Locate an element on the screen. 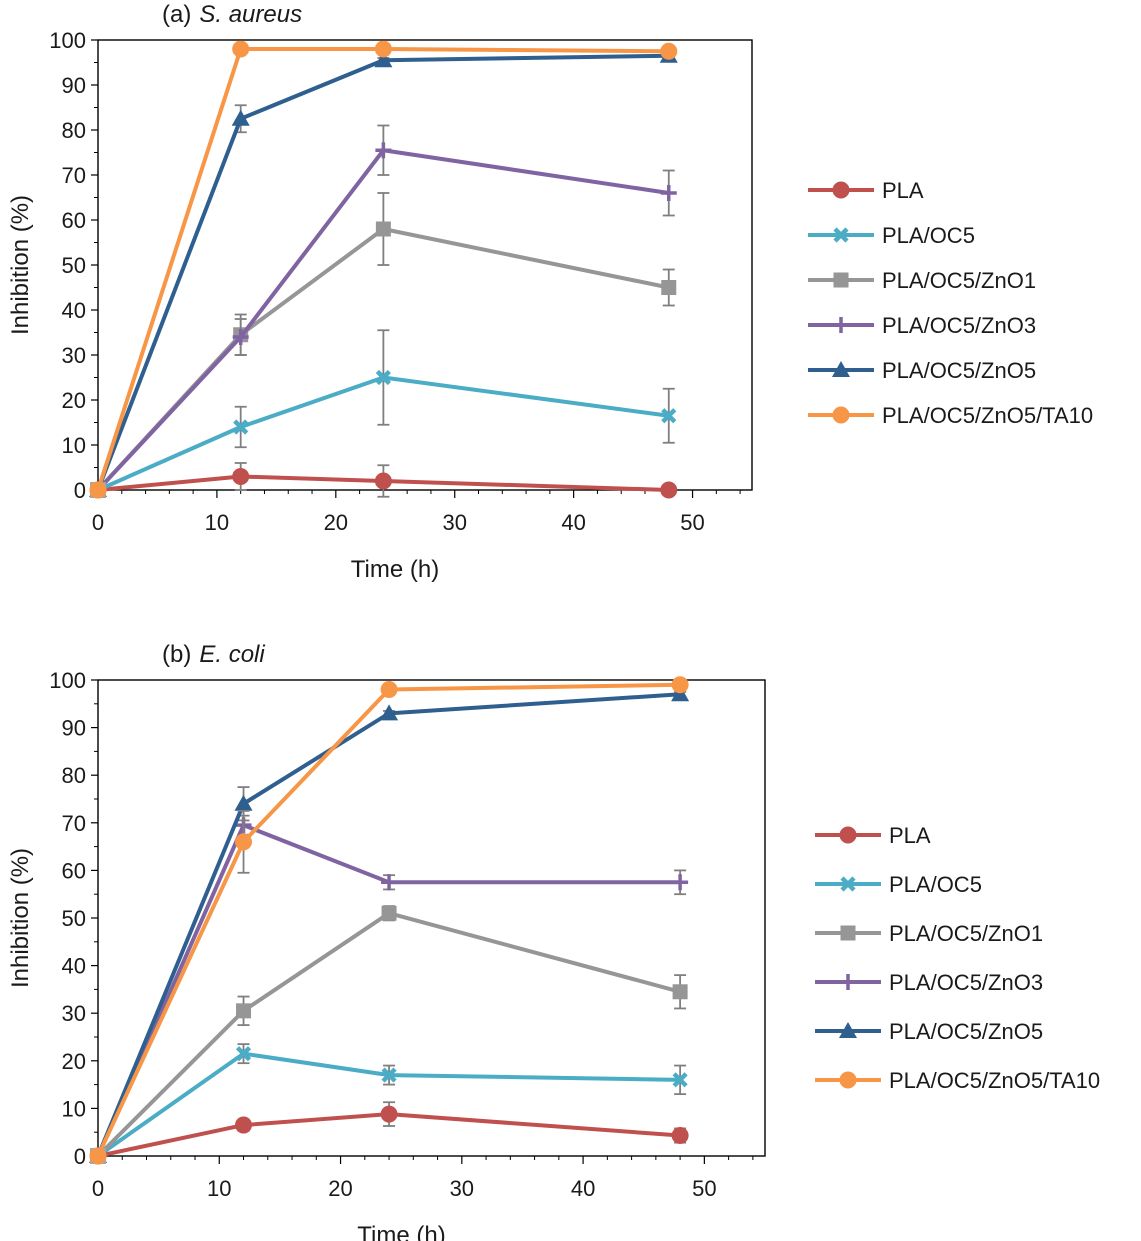  x-tick-label: 10 is located at coordinates (219, 1188).